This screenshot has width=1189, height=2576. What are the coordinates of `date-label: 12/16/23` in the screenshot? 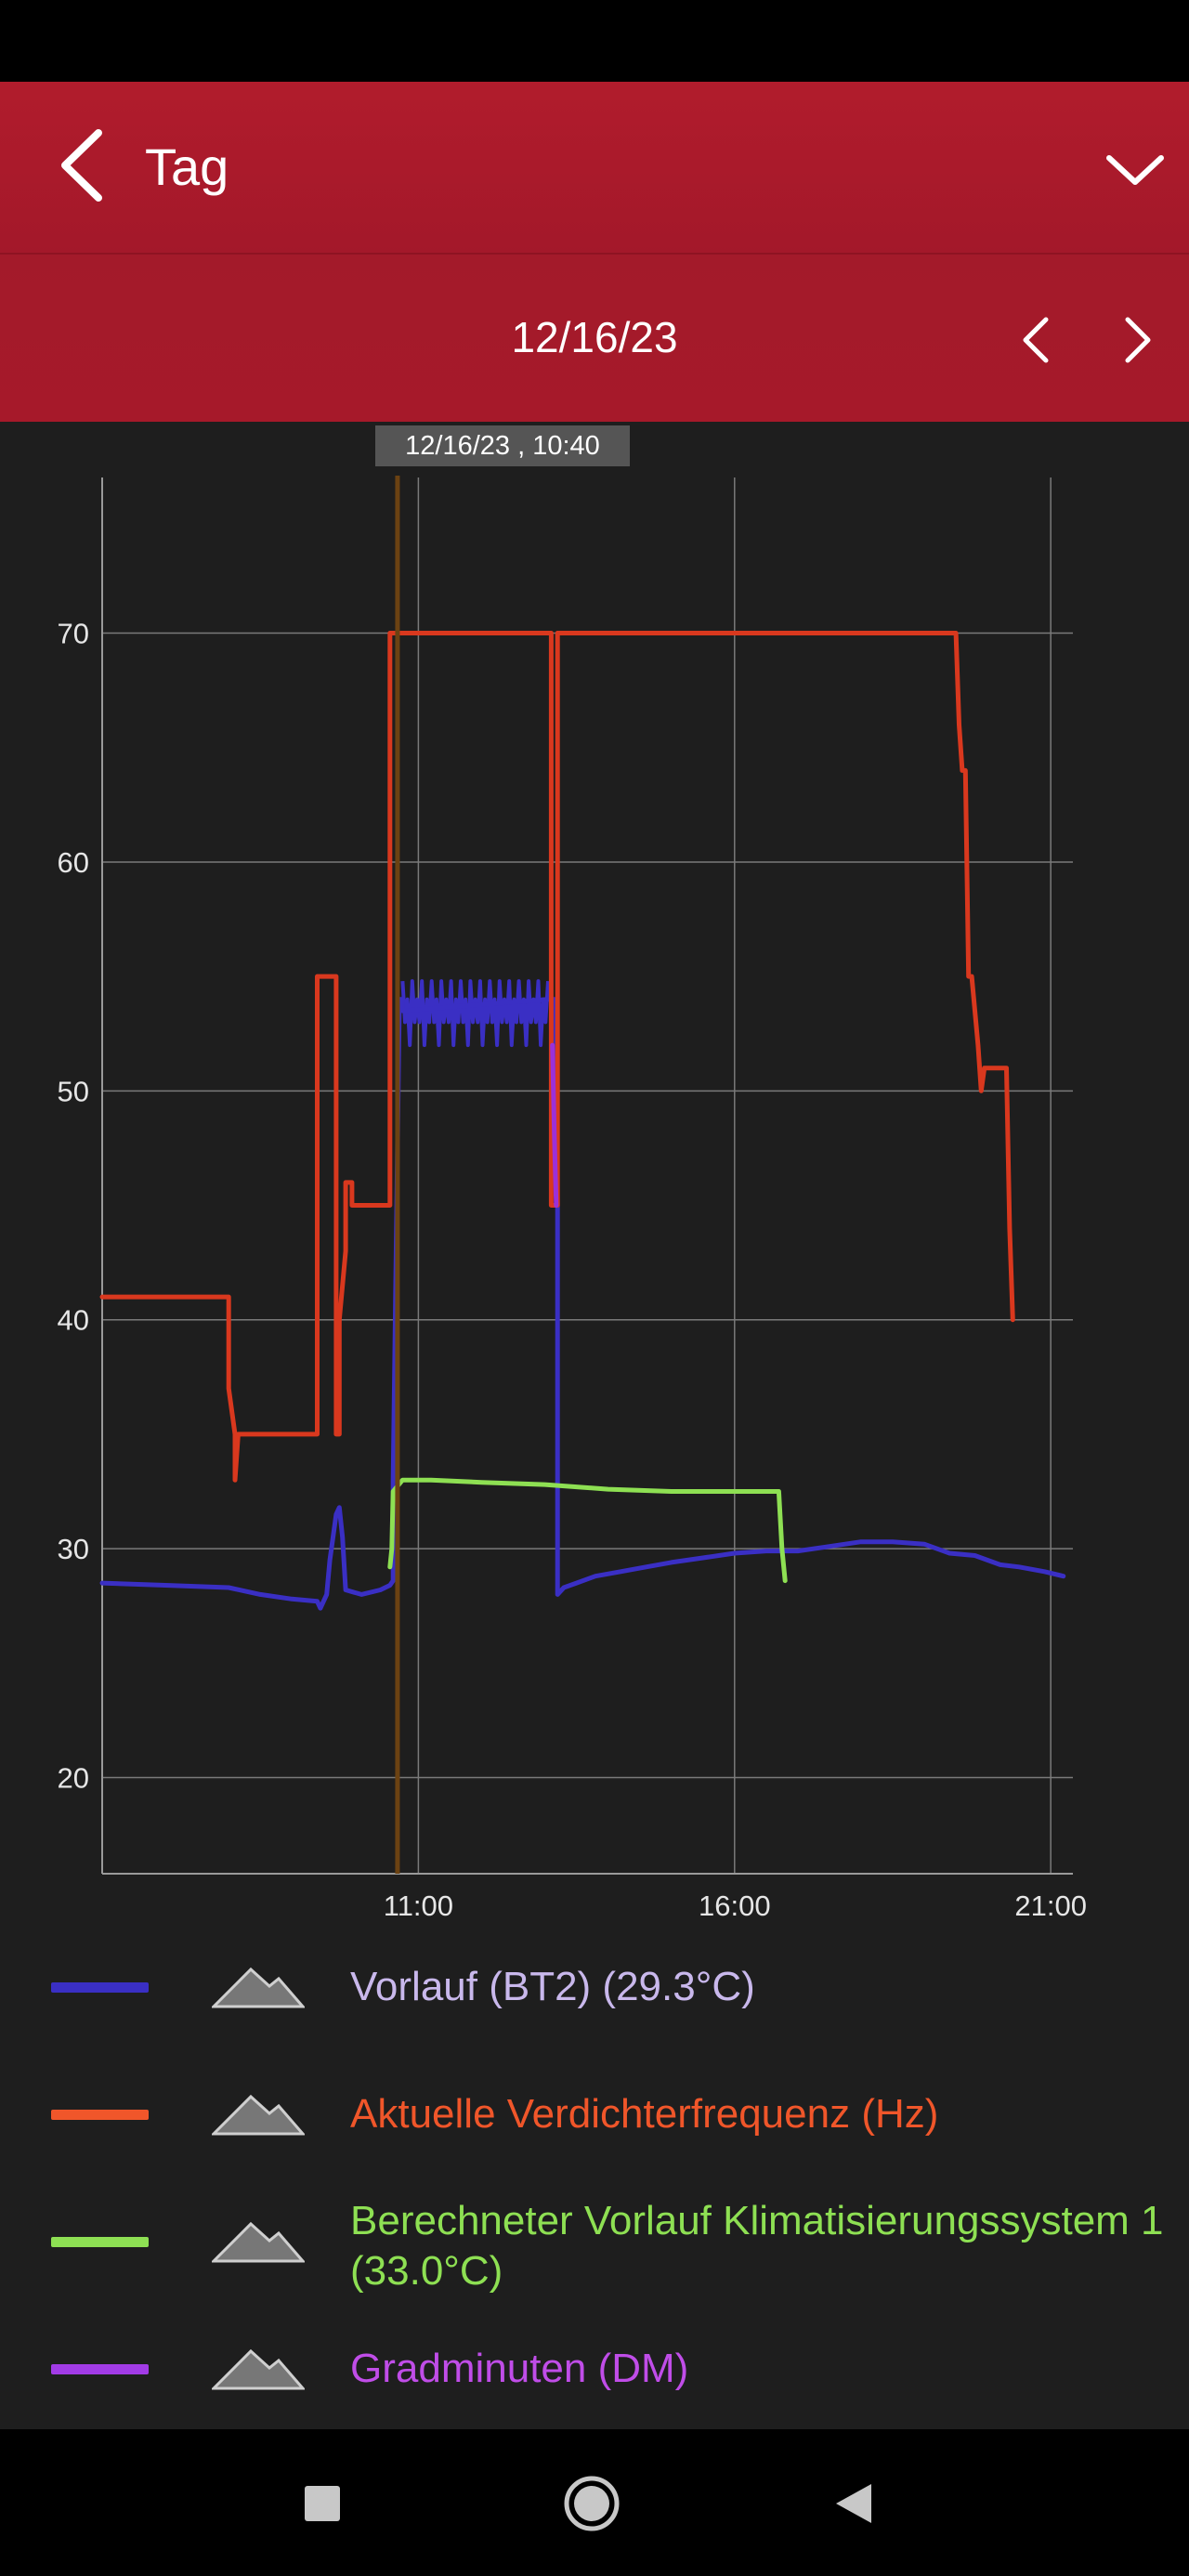 It's located at (594, 337).